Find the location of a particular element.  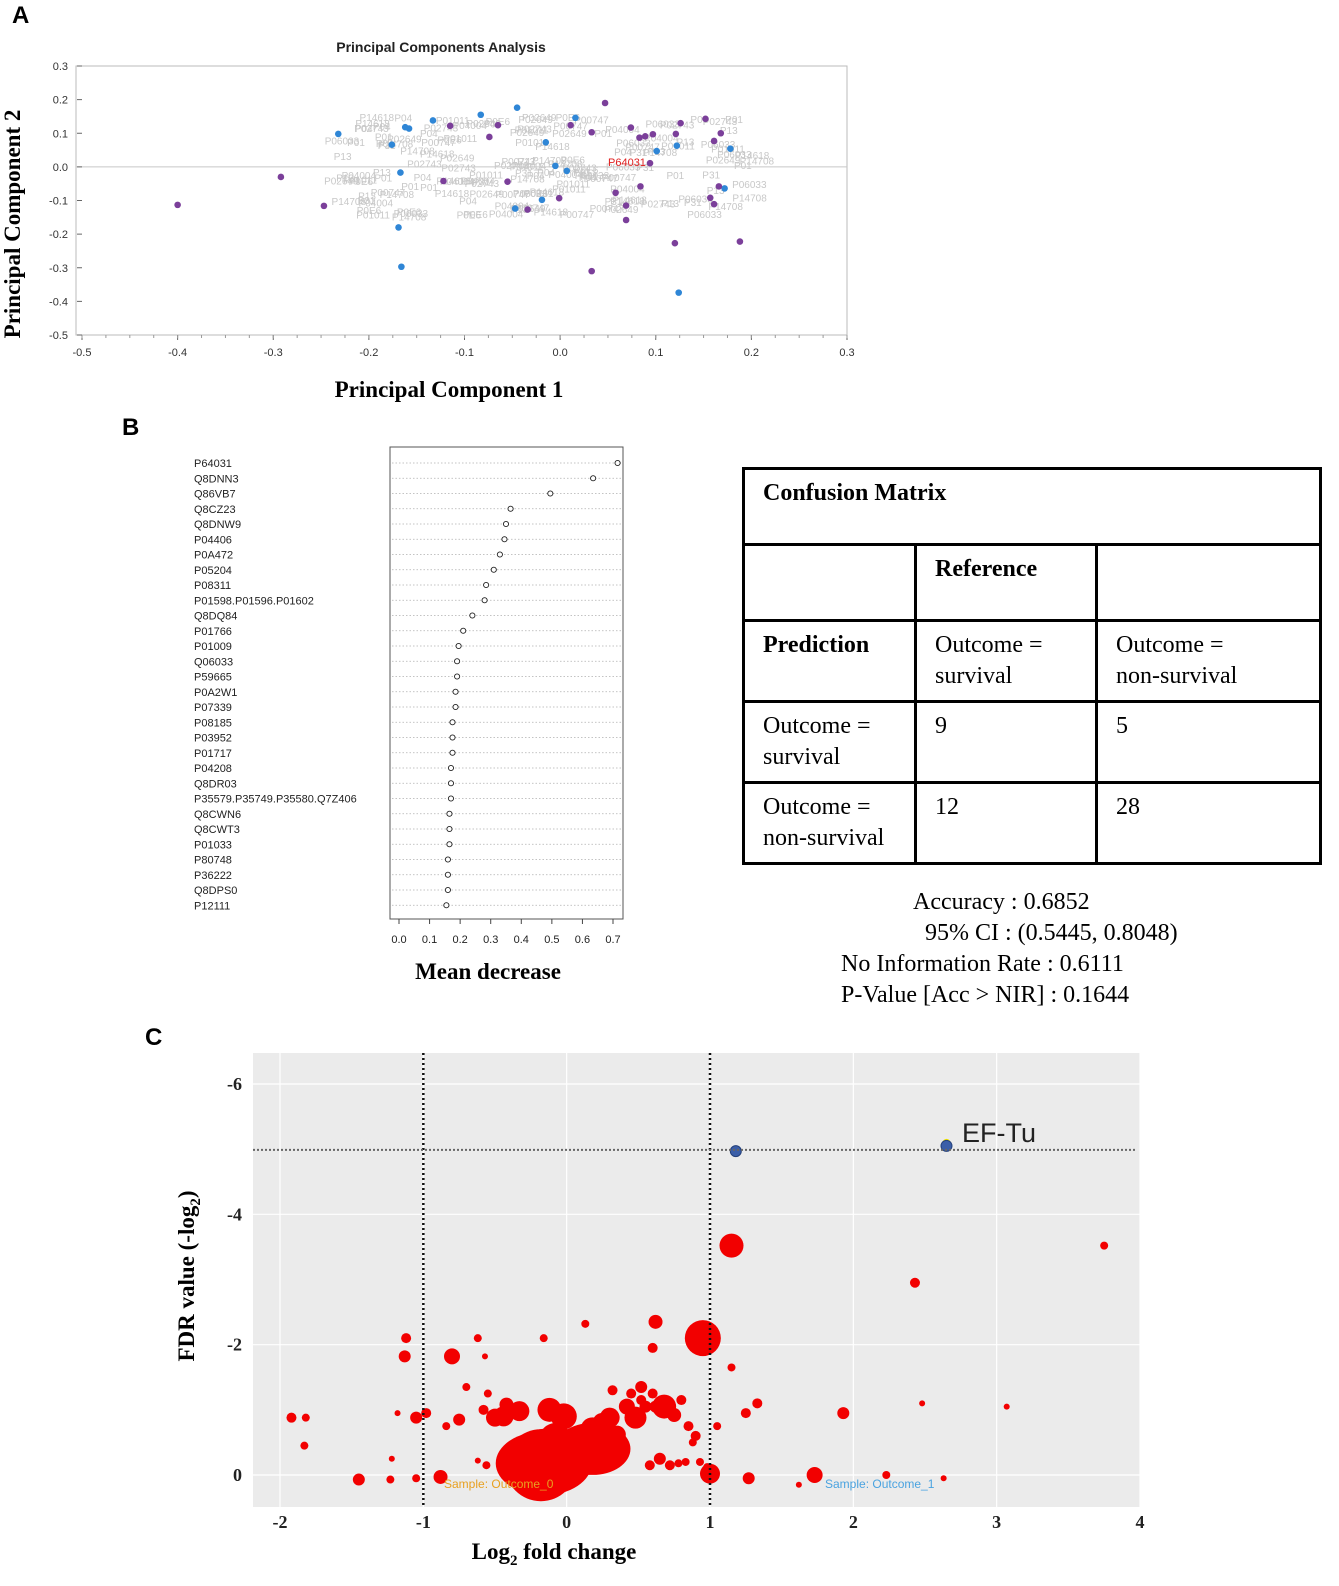

volcano-sample0-label: Sample: Outcome_0 is located at coordinates (499, 1484).